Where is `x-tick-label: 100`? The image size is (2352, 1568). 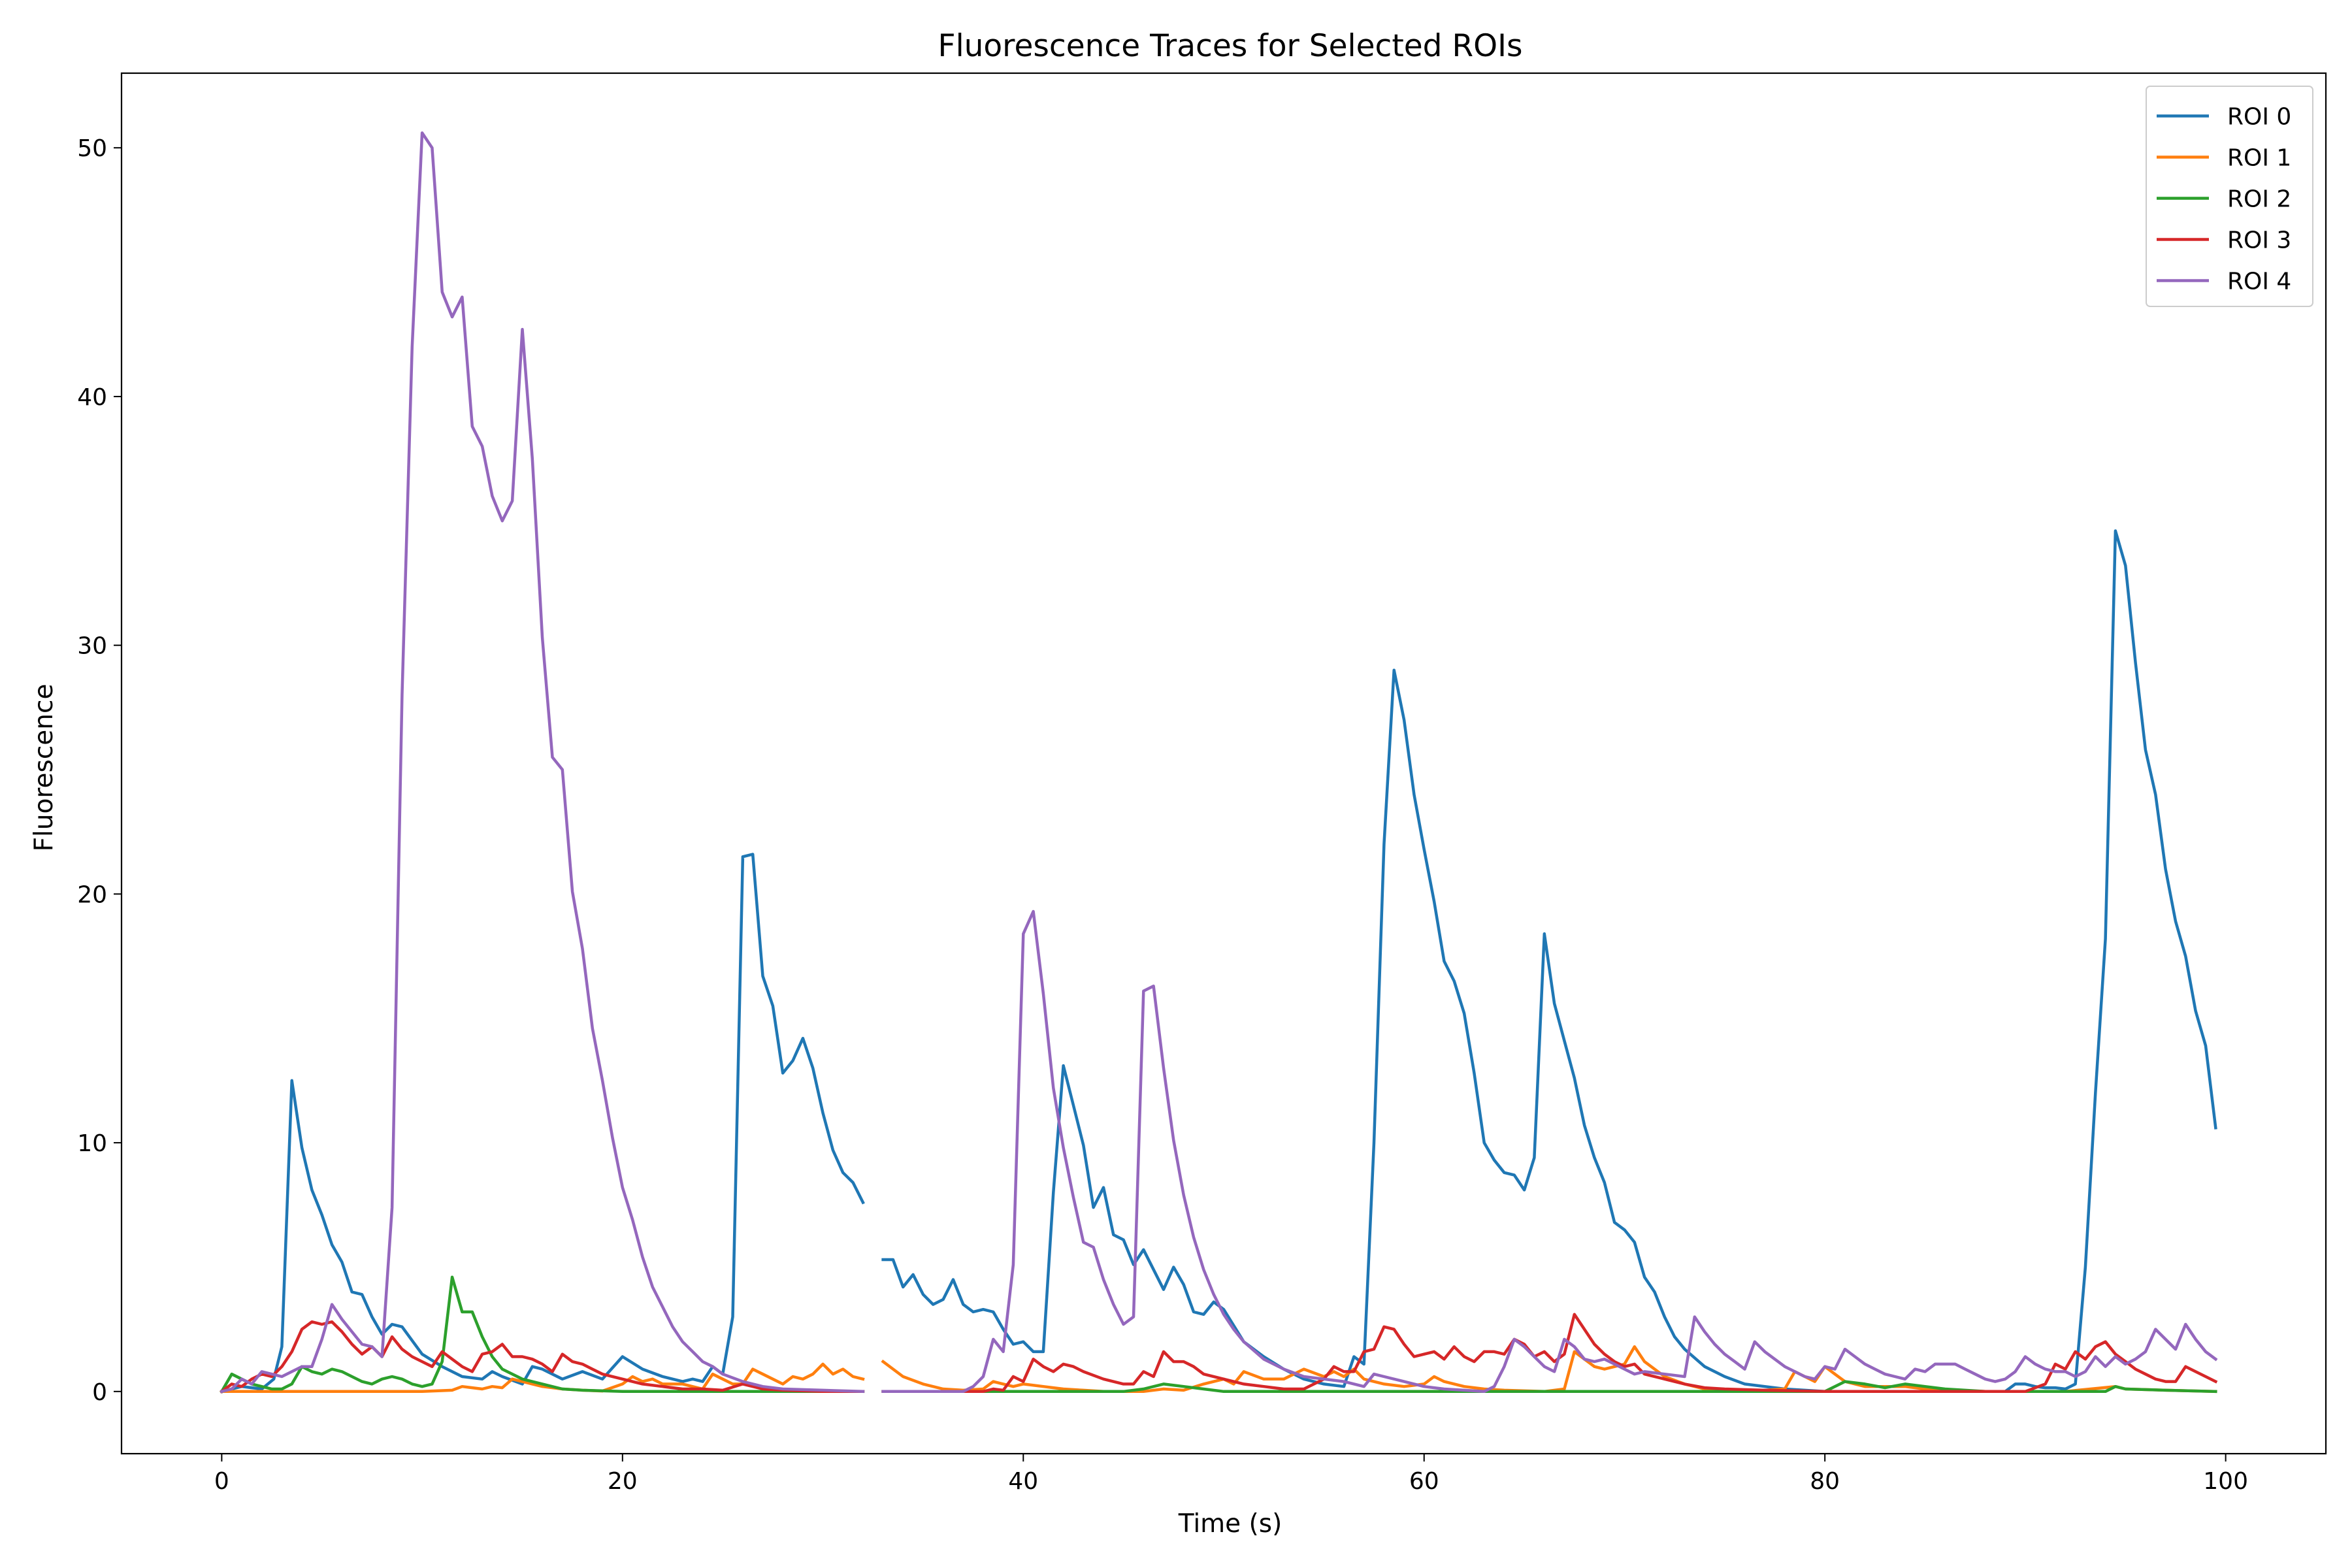 x-tick-label: 100 is located at coordinates (2225, 1481).